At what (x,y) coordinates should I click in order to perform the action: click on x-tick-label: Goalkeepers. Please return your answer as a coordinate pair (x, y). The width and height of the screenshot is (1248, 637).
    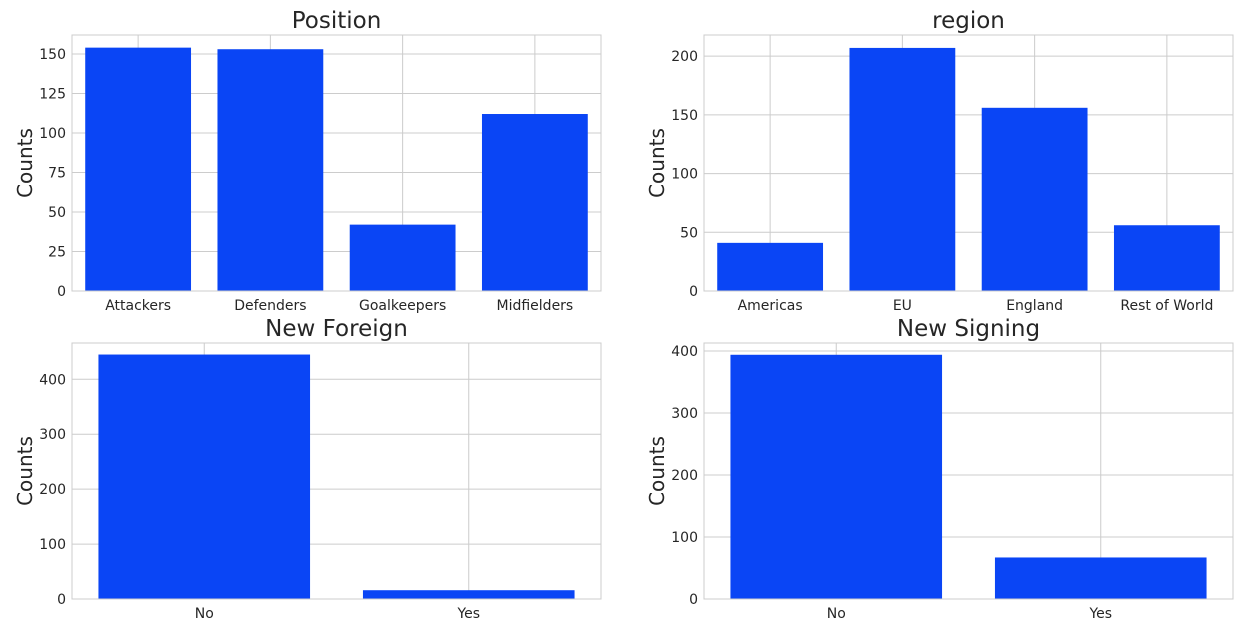
    Looking at the image, I should click on (402, 306).